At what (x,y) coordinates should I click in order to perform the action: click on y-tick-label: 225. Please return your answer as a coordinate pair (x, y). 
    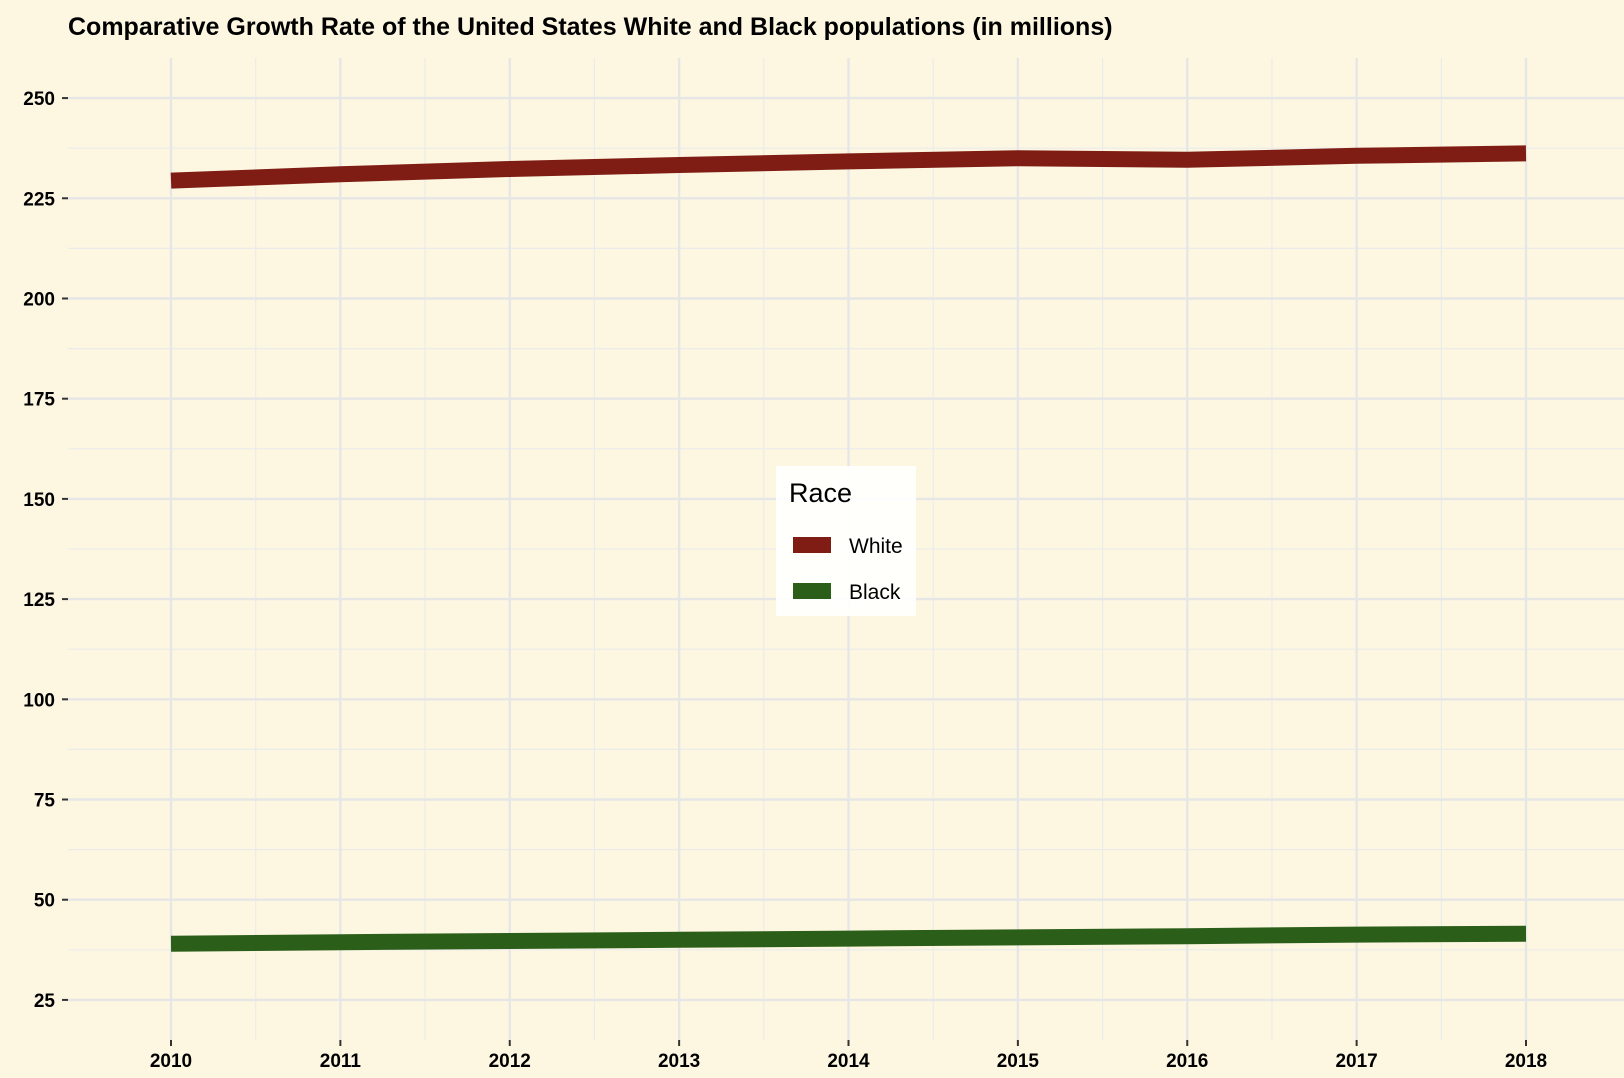
    Looking at the image, I should click on (39, 199).